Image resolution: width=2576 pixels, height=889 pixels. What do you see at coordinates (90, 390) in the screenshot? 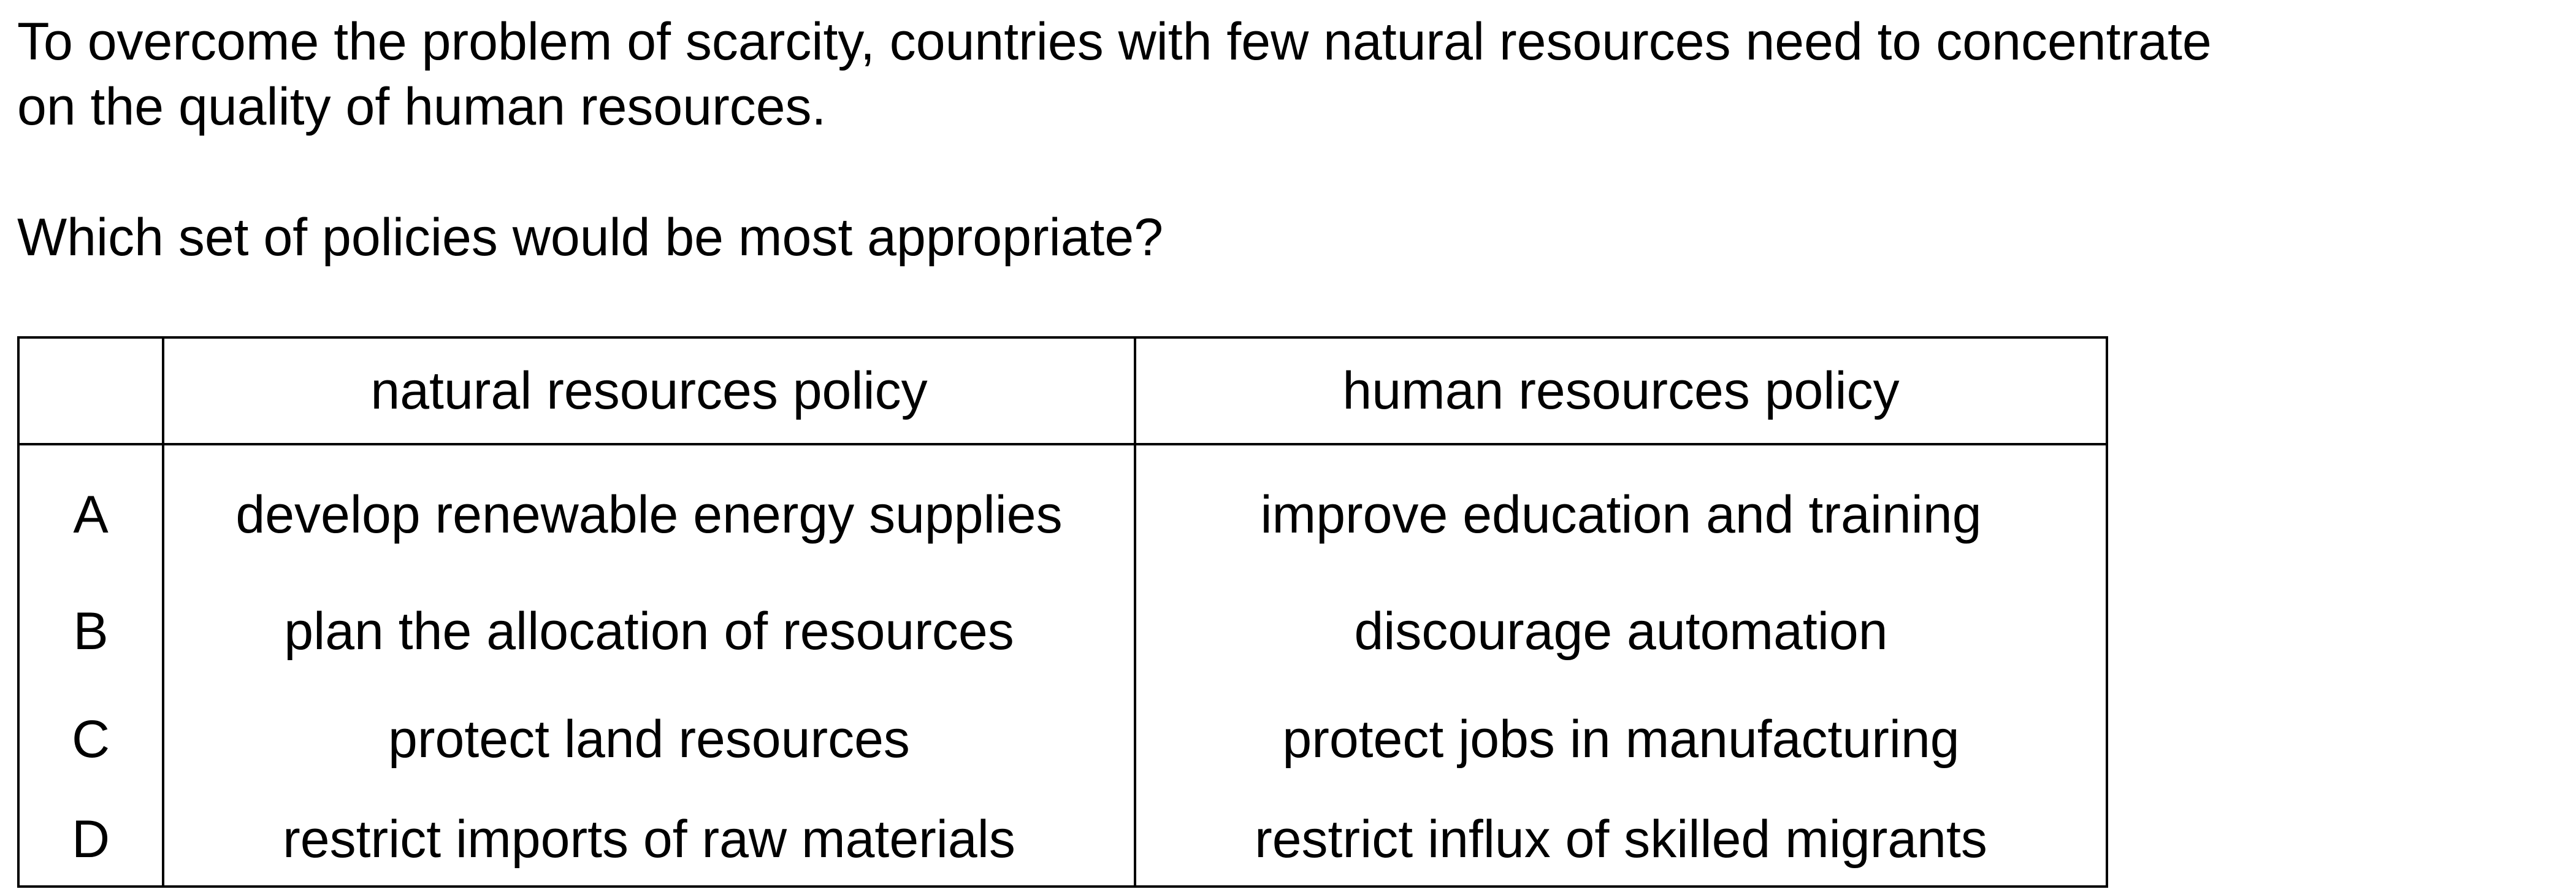
I see `header-blank` at bounding box center [90, 390].